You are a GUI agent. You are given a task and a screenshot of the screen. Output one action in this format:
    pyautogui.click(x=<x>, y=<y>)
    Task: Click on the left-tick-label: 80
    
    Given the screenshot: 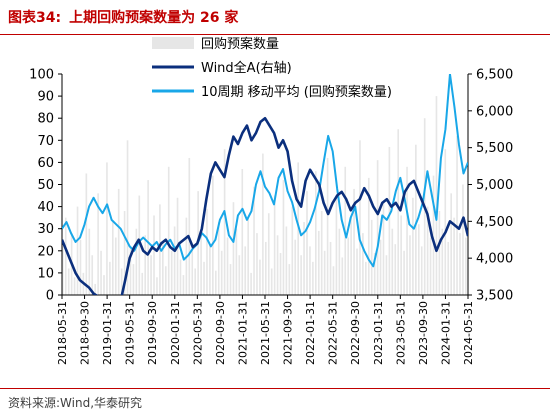 What is the action you would take?
    pyautogui.click(x=45, y=119)
    